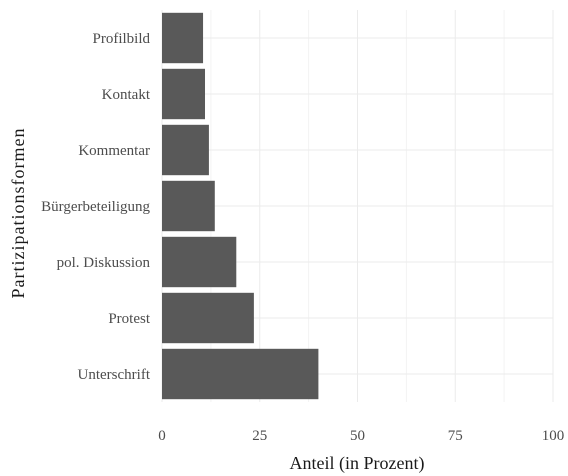 The image size is (568, 476). What do you see at coordinates (259, 436) in the screenshot?
I see `x-tick-label: 25` at bounding box center [259, 436].